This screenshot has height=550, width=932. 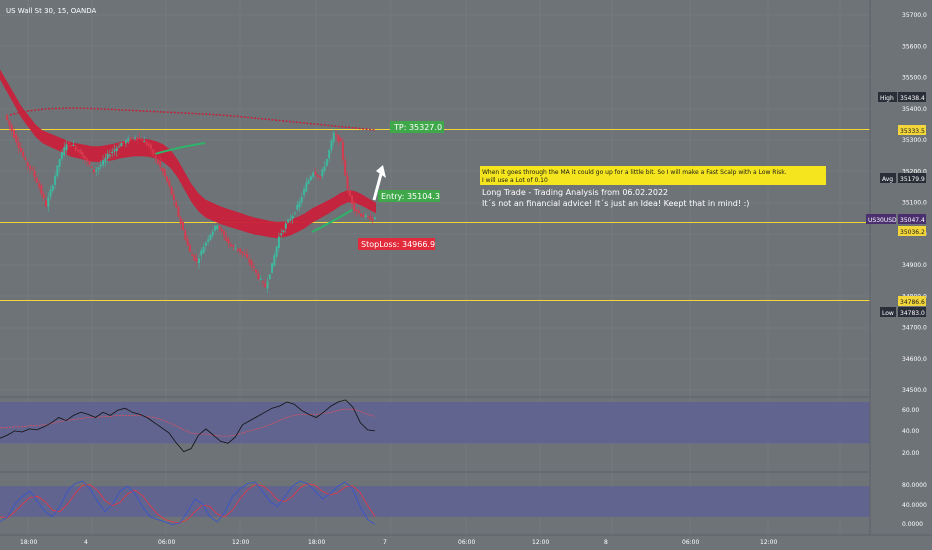 I want to click on time-tick-8: 8, so click(x=606, y=542).